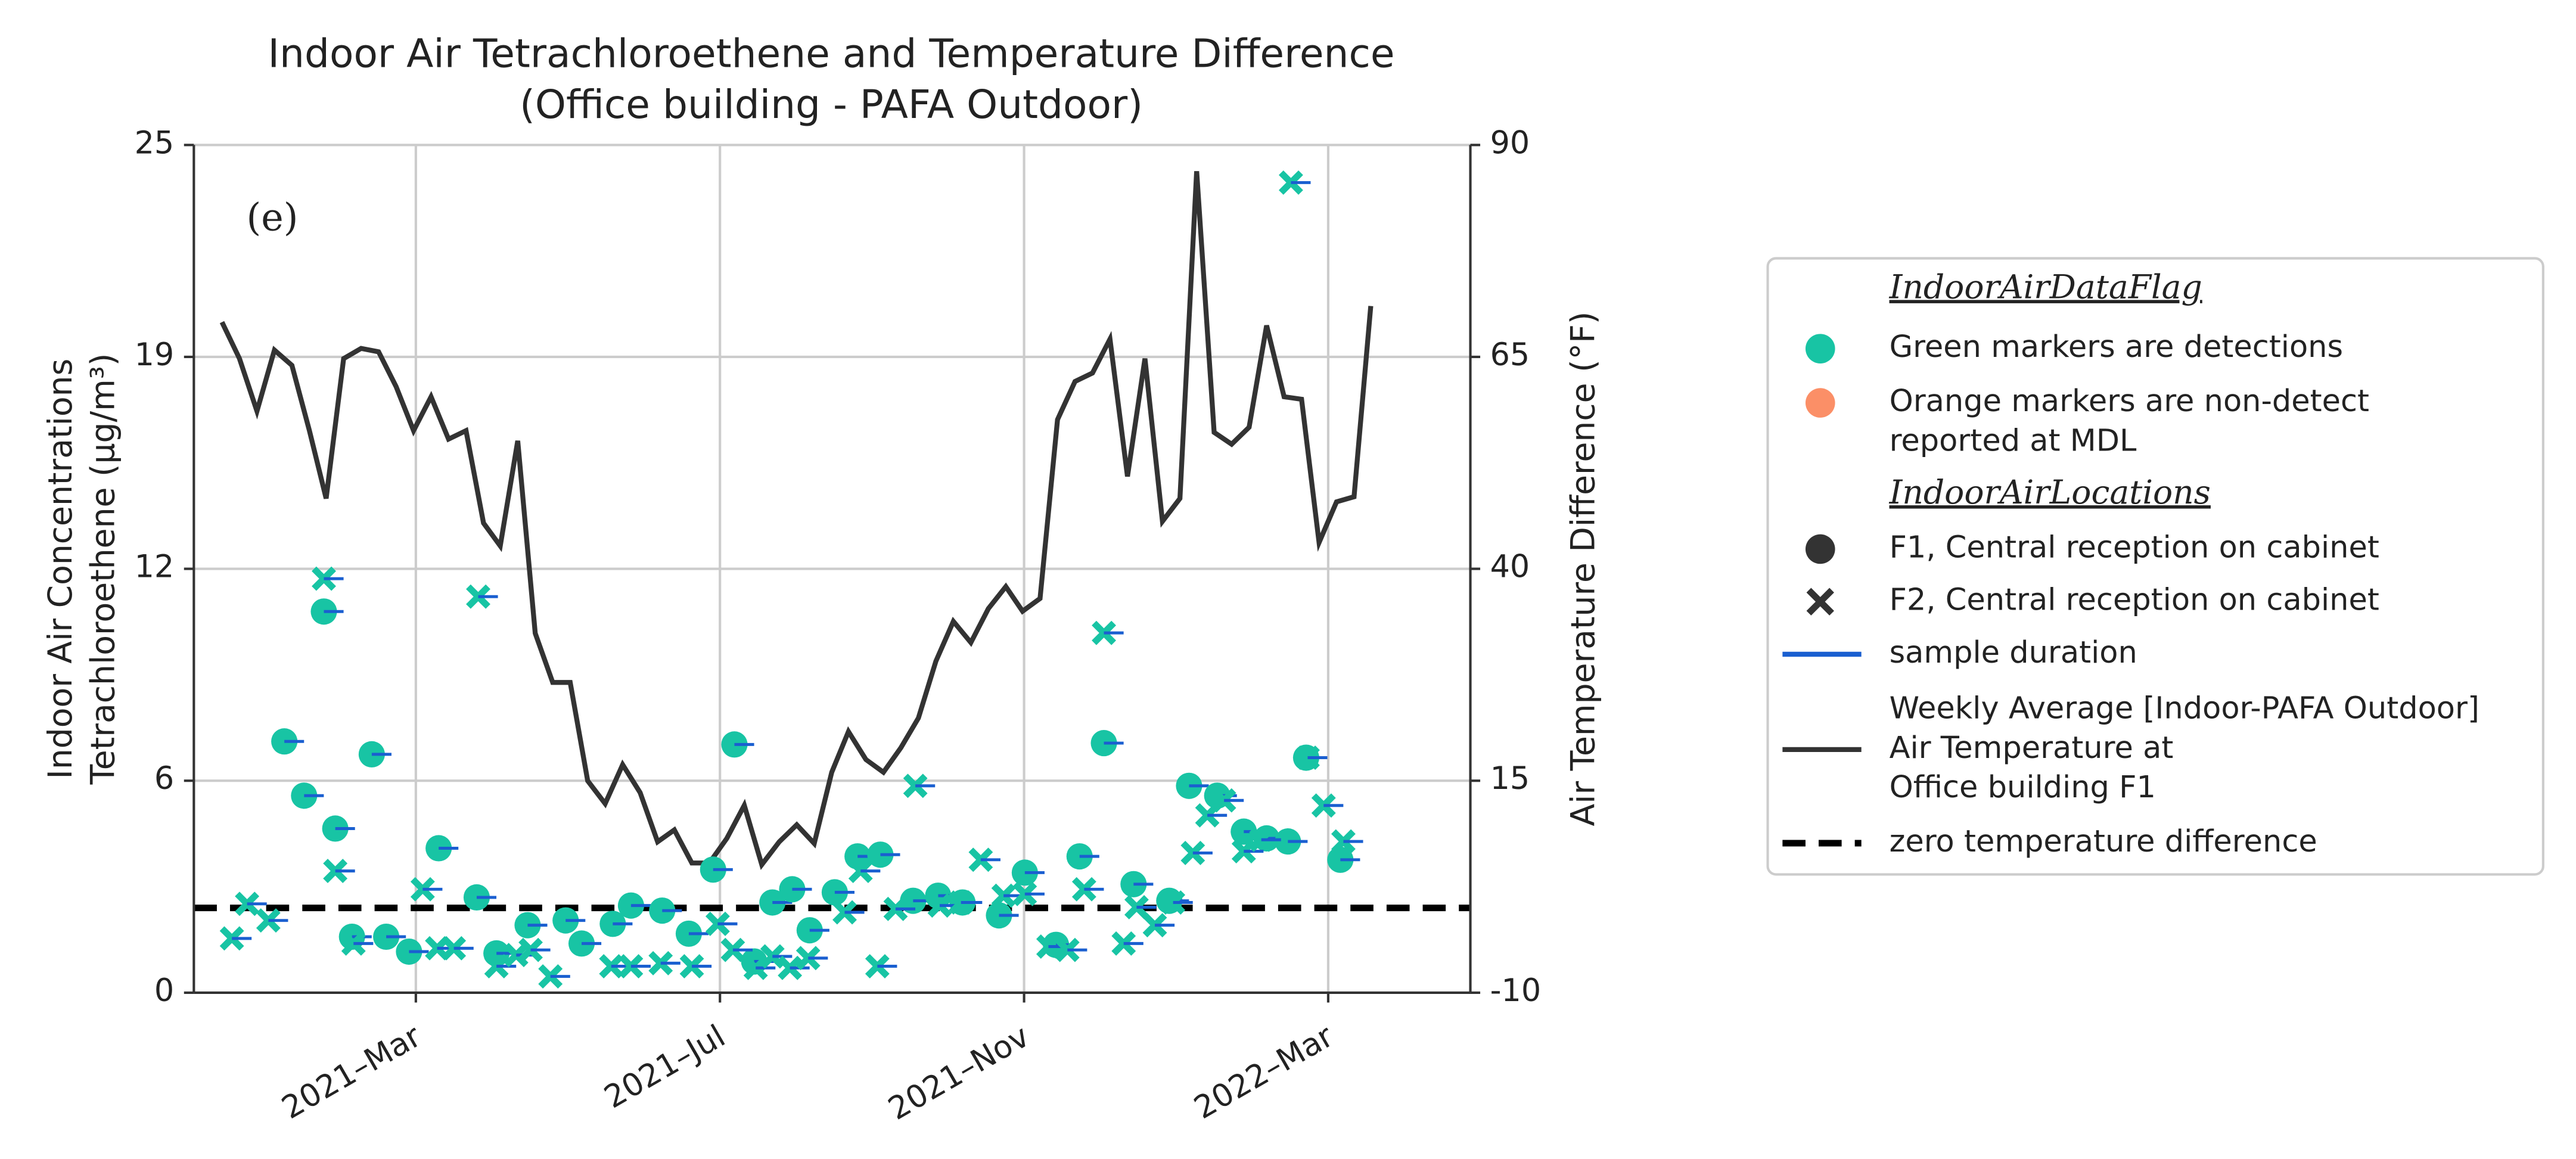 This screenshot has height=1159, width=2576. I want to click on x-tick-label: 2022–Mar, so click(1264, 1072).